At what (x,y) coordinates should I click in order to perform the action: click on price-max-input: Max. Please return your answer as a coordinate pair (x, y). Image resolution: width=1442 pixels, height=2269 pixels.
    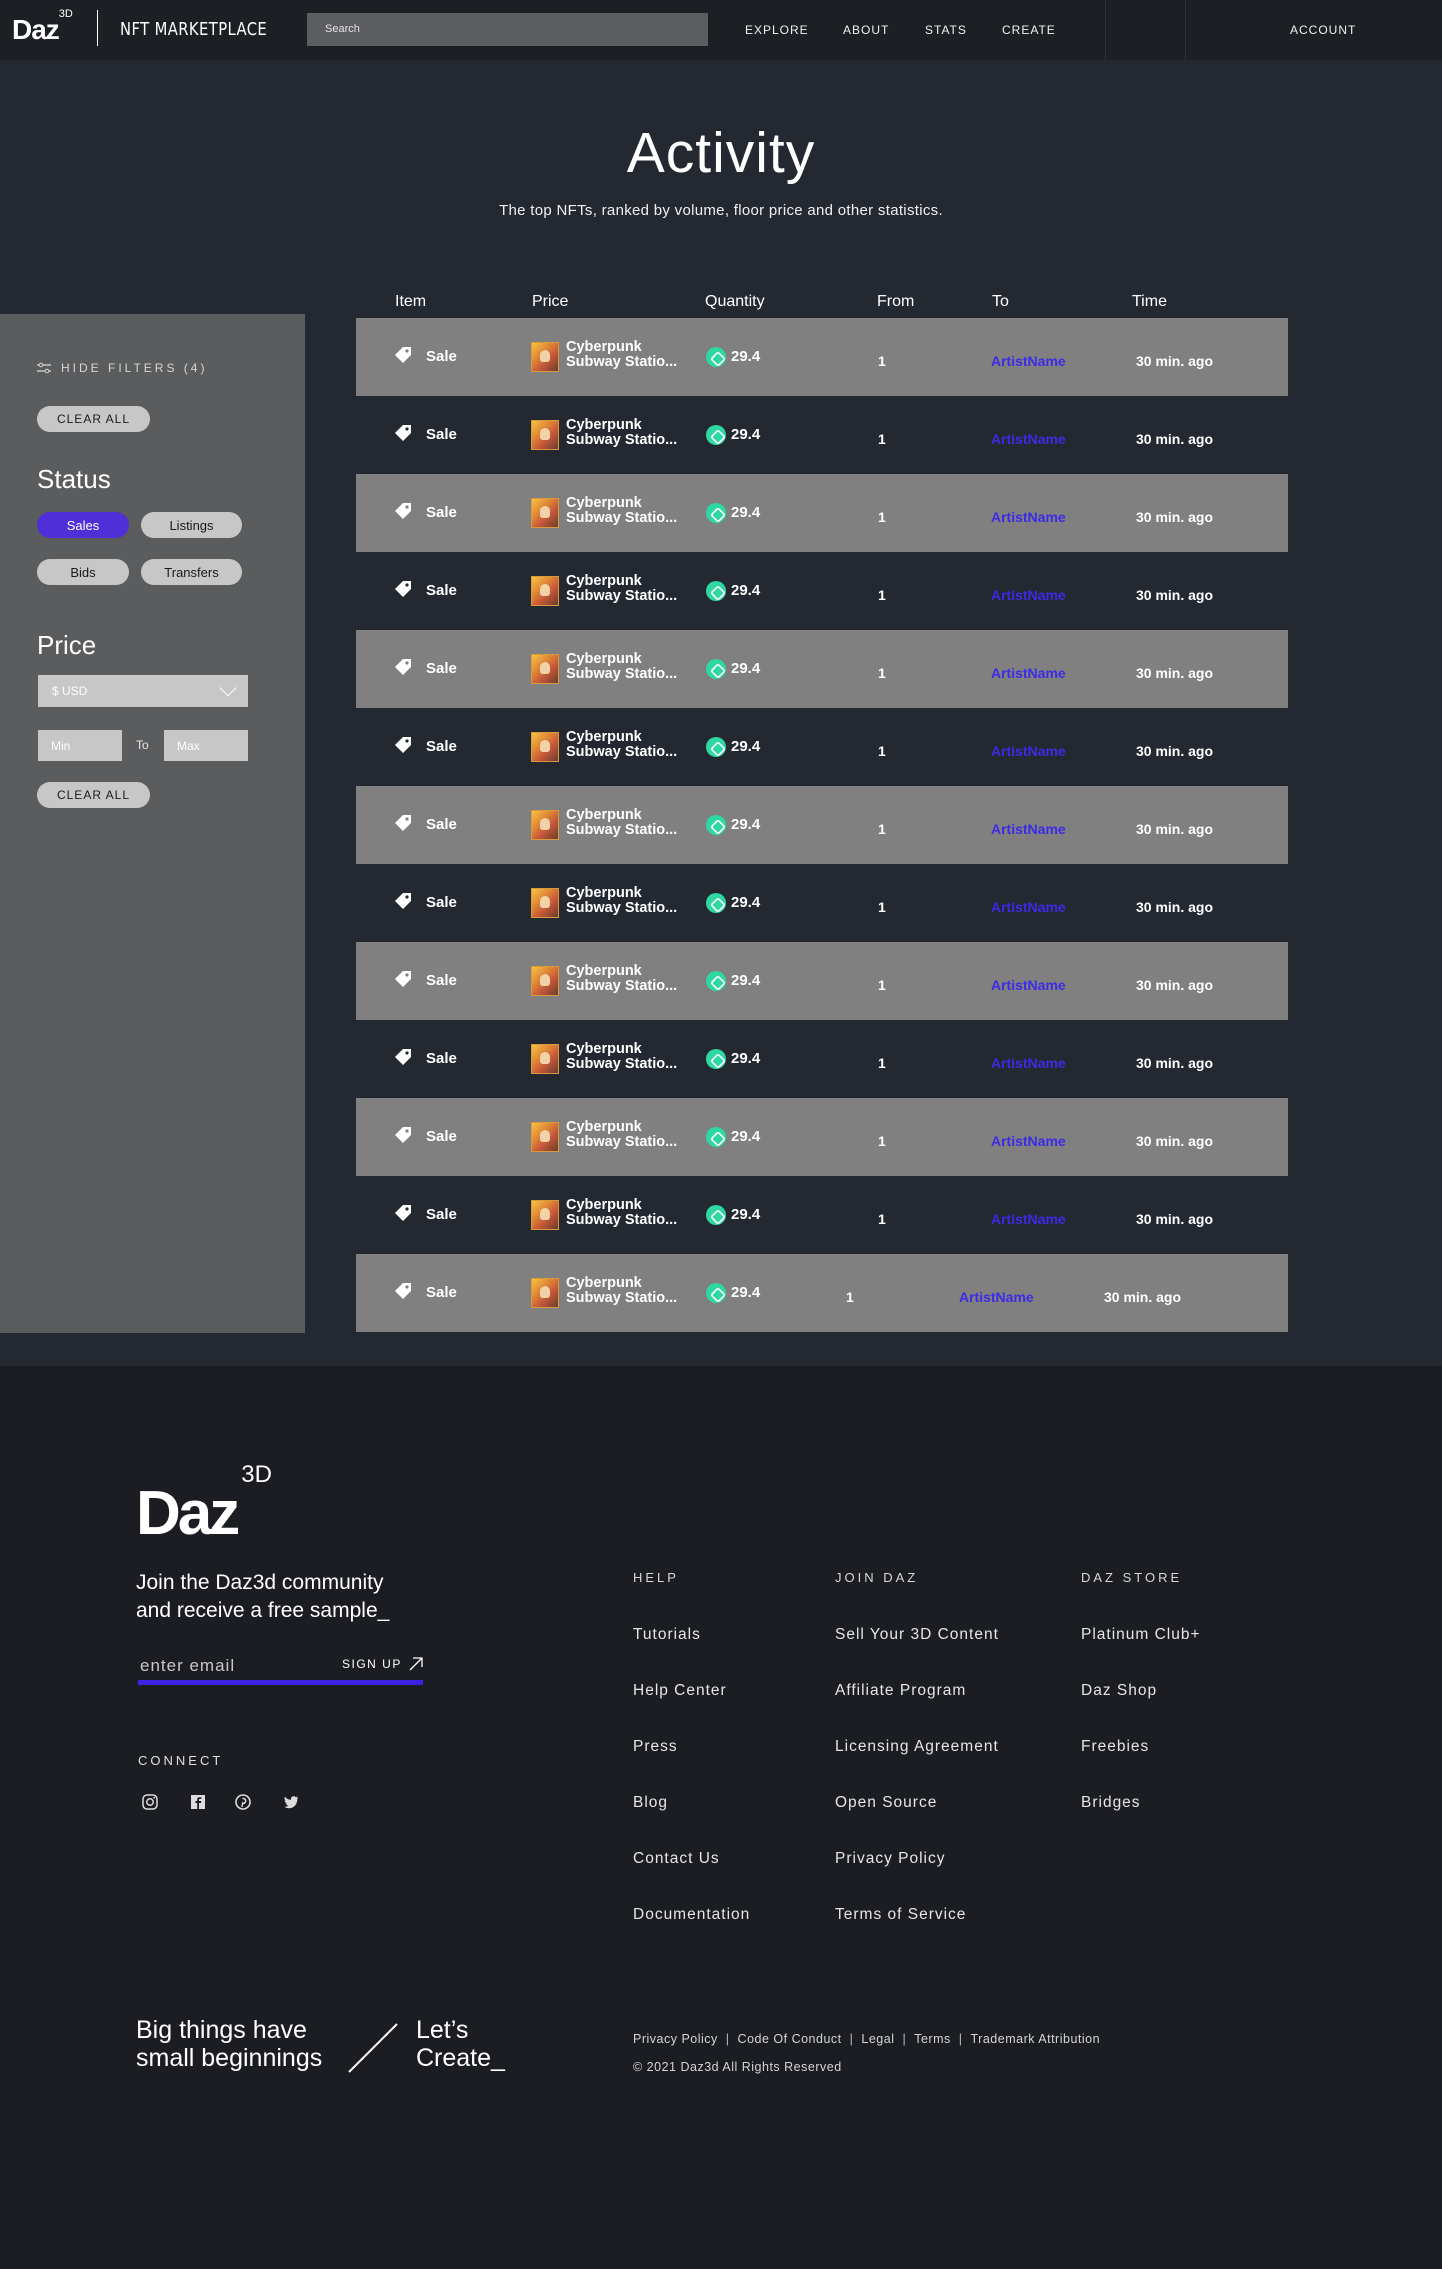
    Looking at the image, I should click on (206, 745).